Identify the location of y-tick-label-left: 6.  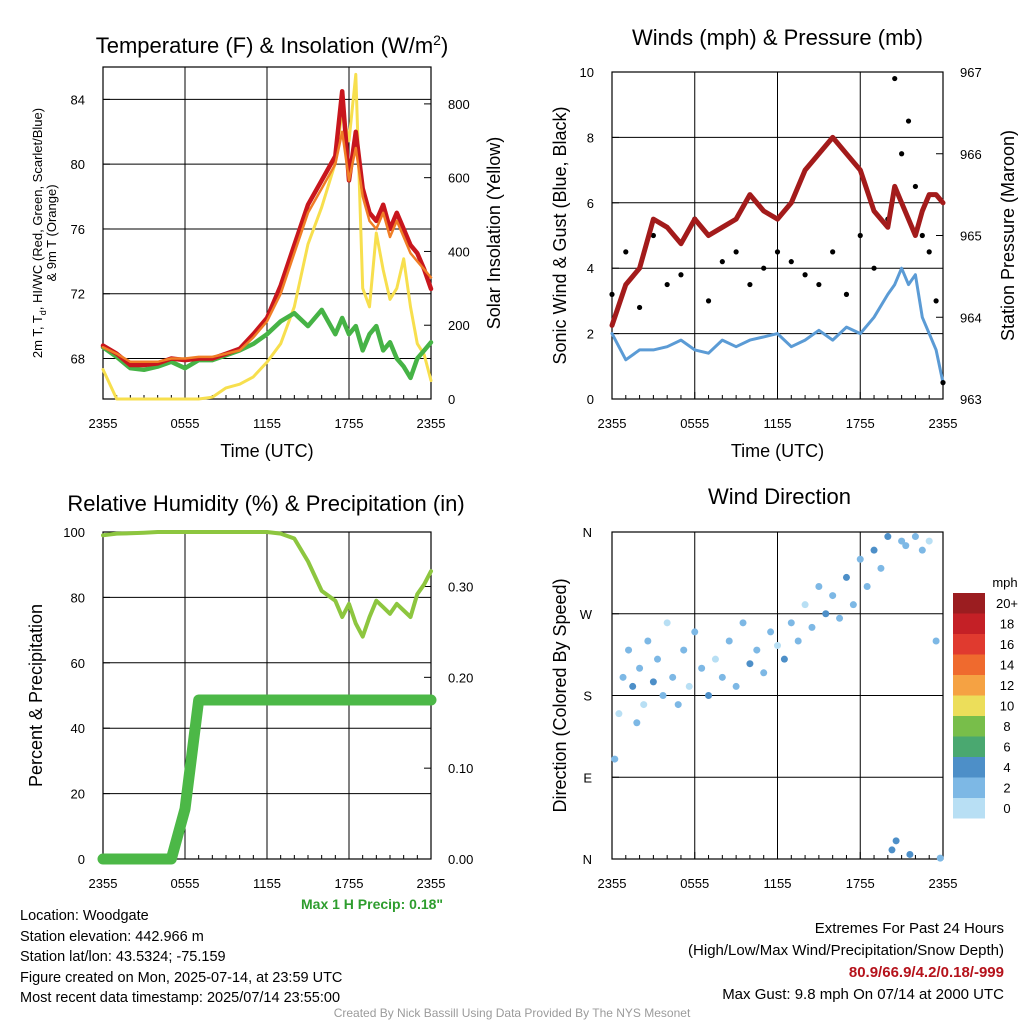
(590, 203).